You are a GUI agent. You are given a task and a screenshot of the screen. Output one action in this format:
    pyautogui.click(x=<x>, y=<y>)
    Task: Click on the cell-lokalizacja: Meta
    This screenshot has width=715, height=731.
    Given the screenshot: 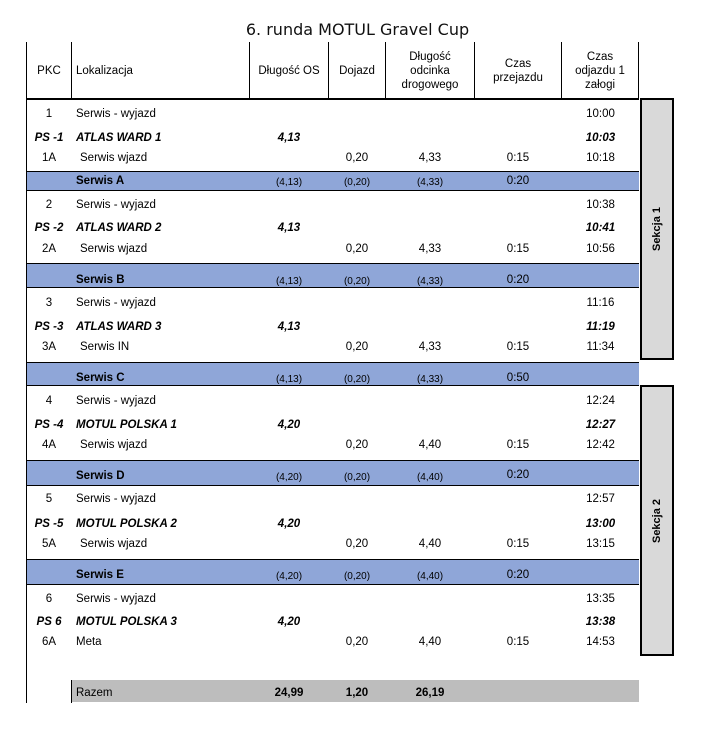 What is the action you would take?
    pyautogui.click(x=89, y=642)
    